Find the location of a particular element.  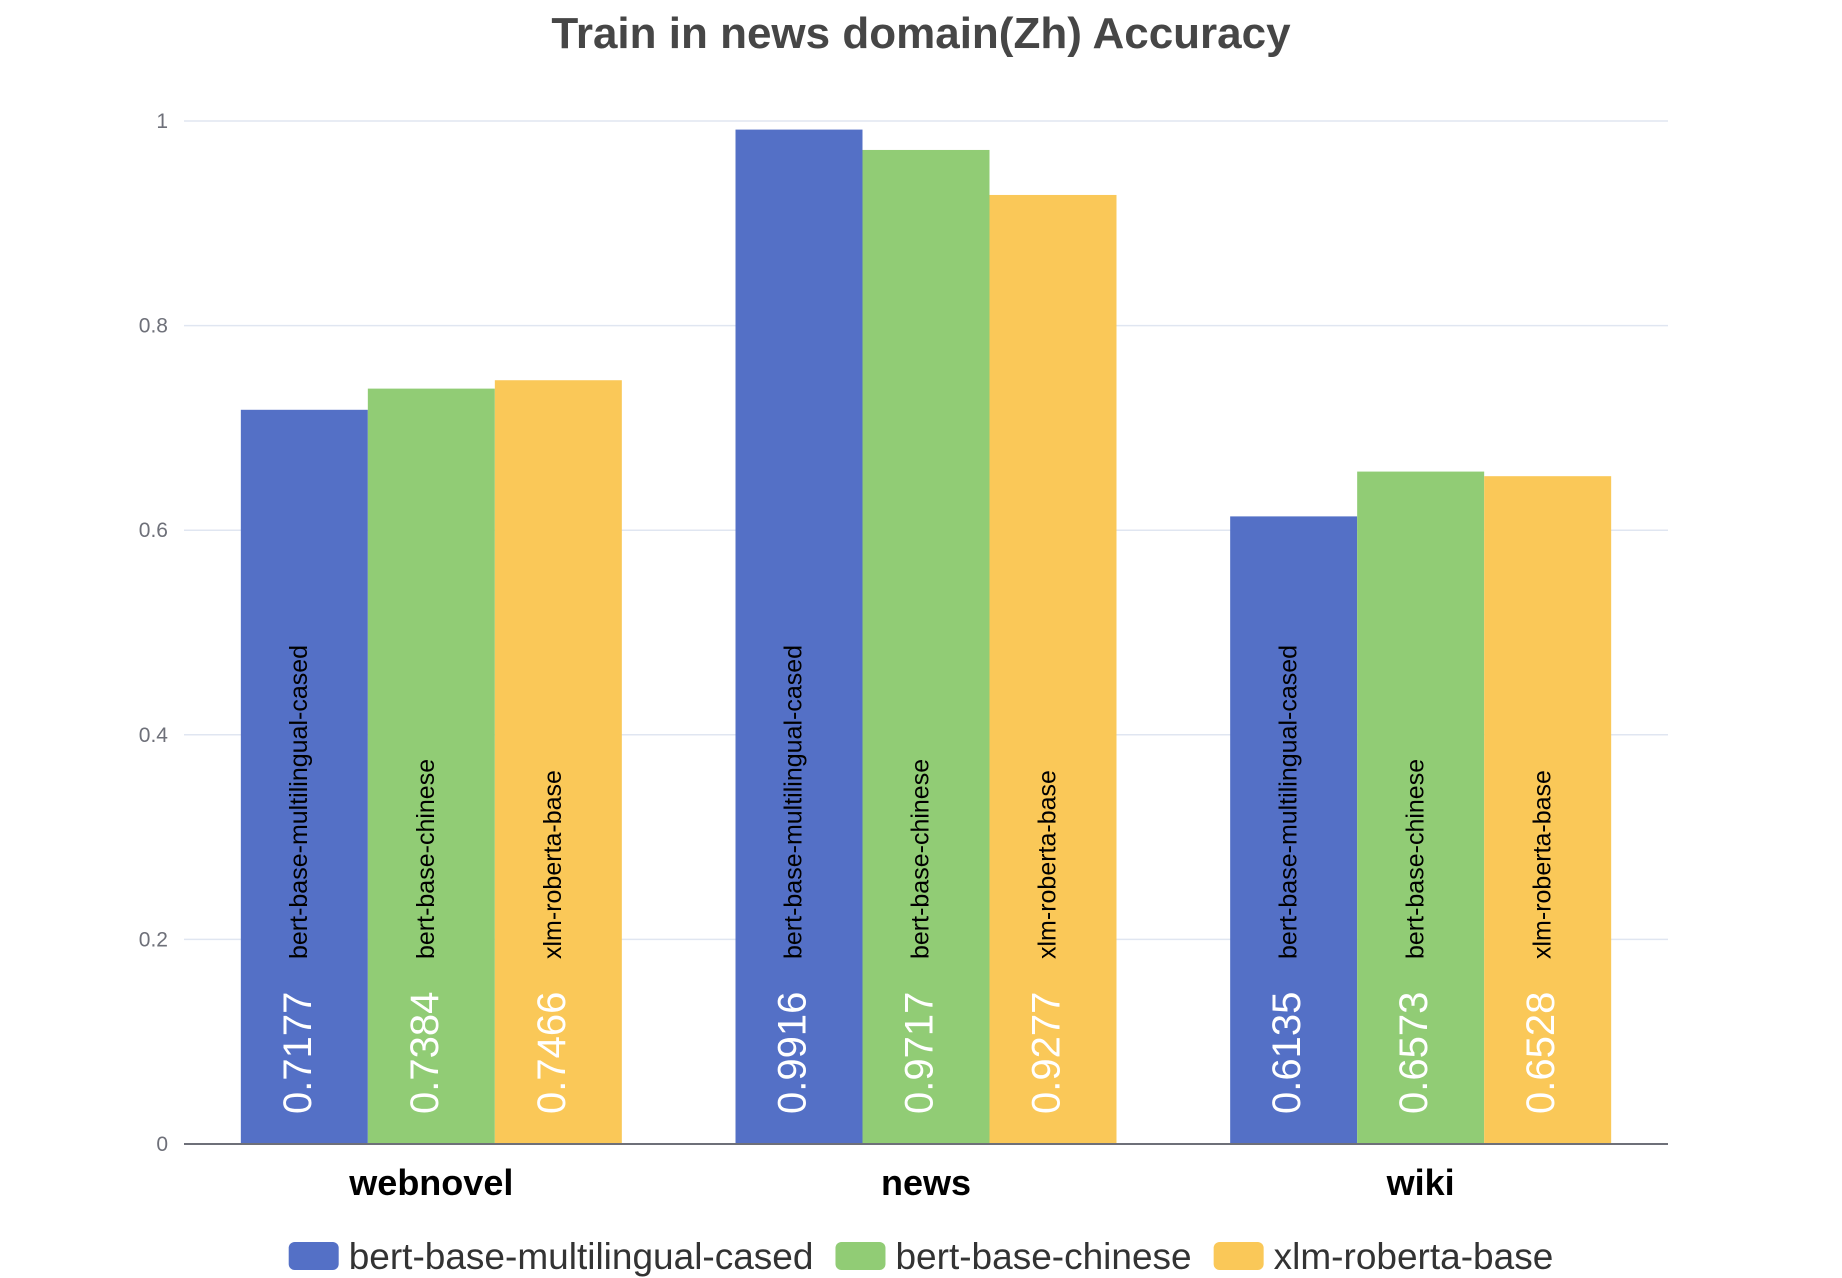

x-tick-label: wiki is located at coordinates (1420, 1182).